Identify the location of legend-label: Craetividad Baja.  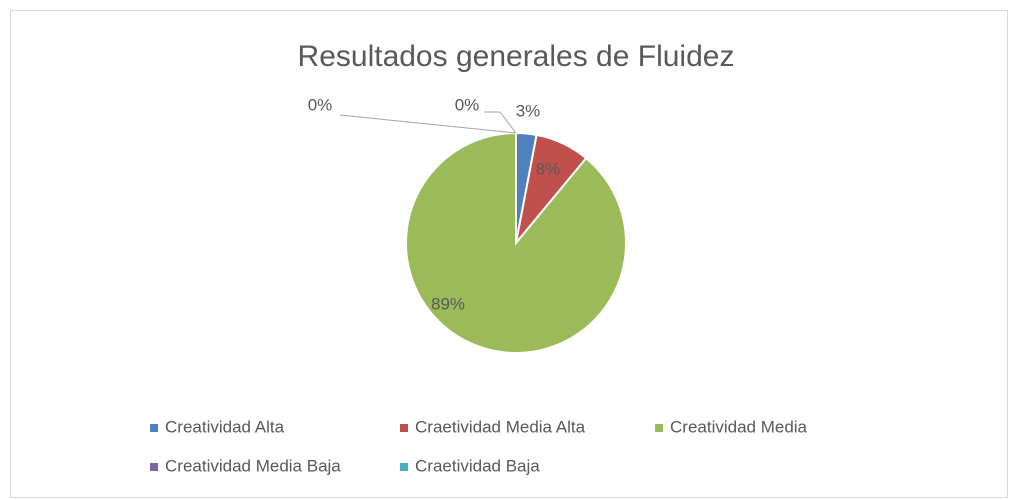
(477, 465).